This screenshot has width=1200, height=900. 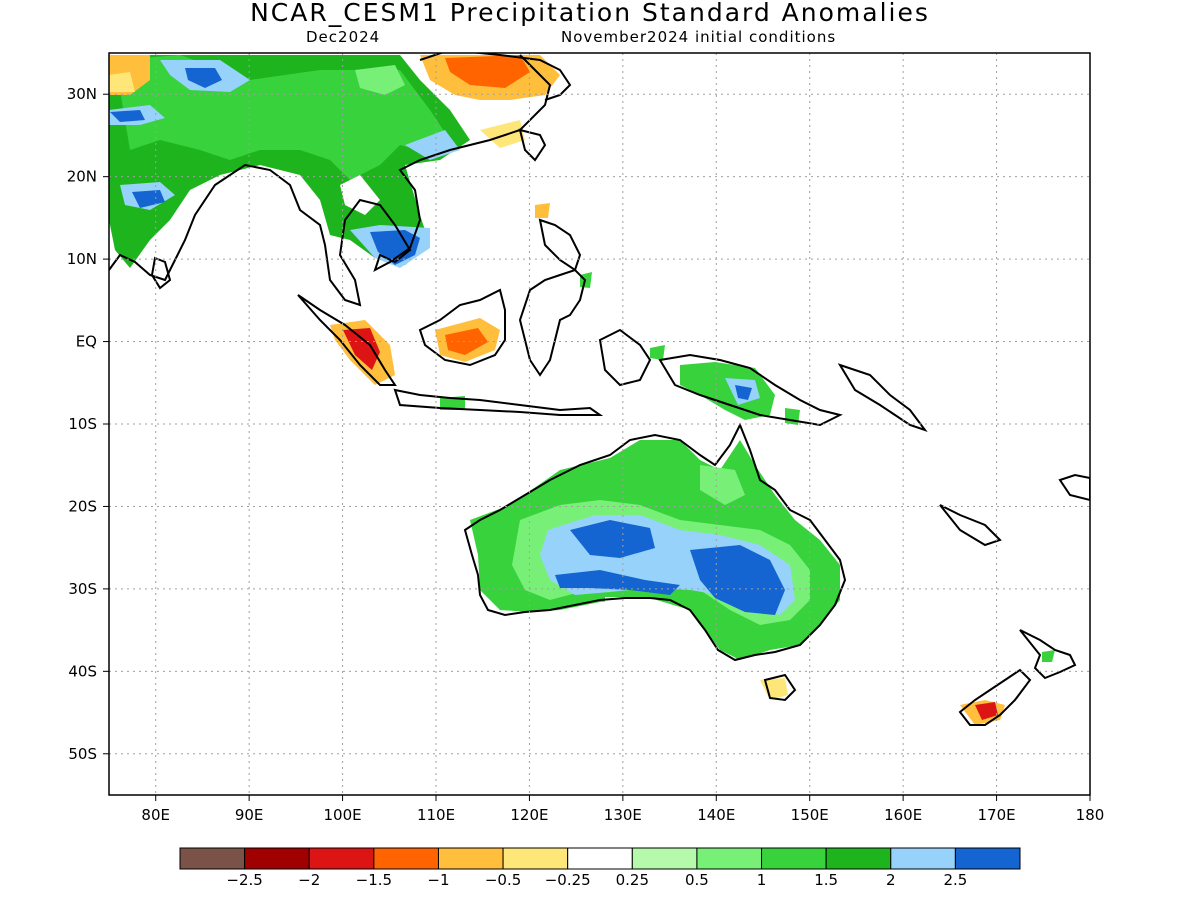 What do you see at coordinates (249, 815) in the screenshot?
I see `longitude-label: 90E` at bounding box center [249, 815].